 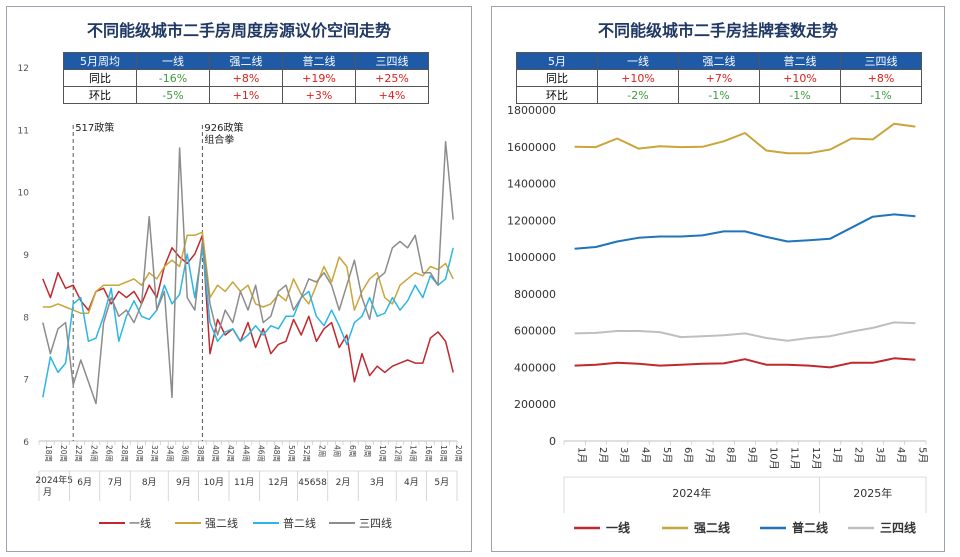 I want to click on series-line-普二线, so click(x=745, y=231).